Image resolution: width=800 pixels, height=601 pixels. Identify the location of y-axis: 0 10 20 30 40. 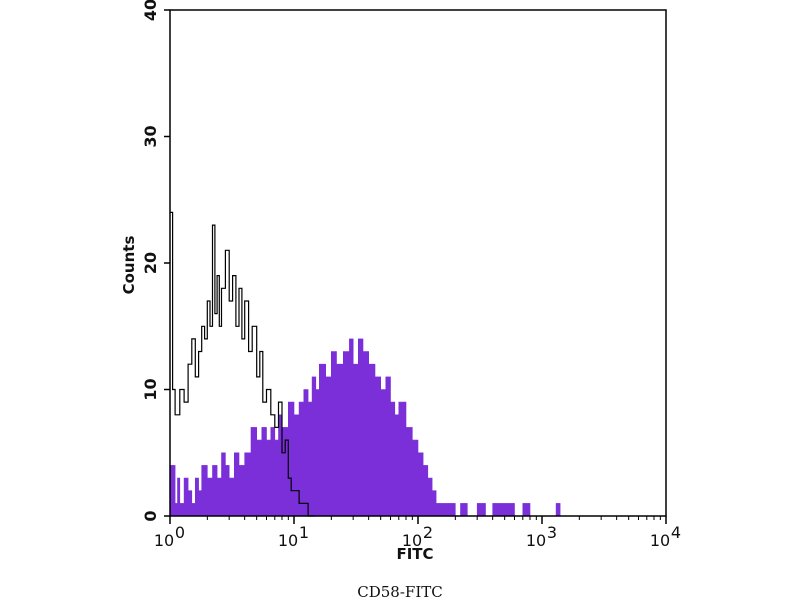
(155, 261).